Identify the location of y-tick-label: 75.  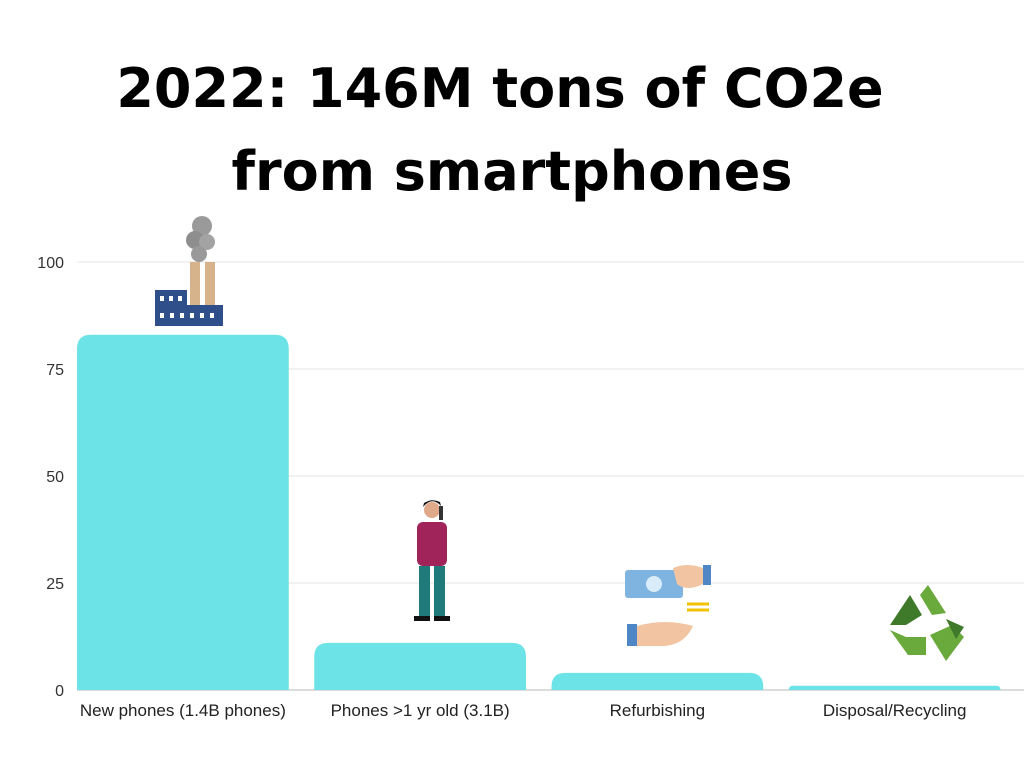
(55, 370).